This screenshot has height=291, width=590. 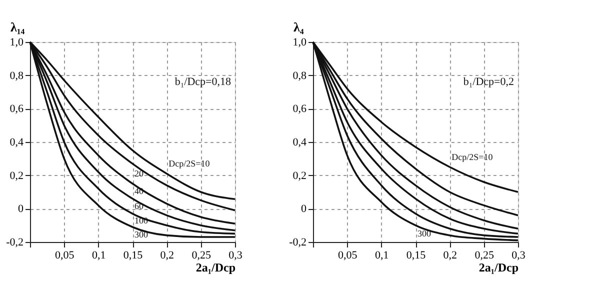 What do you see at coordinates (139, 173) in the screenshot?
I see `series-label: 20` at bounding box center [139, 173].